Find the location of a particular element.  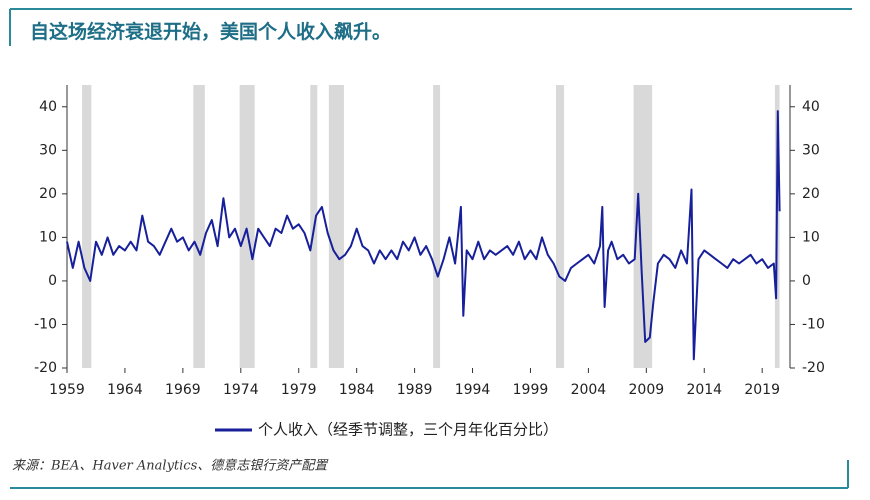

y-tick-label: 40 is located at coordinates (48, 107).